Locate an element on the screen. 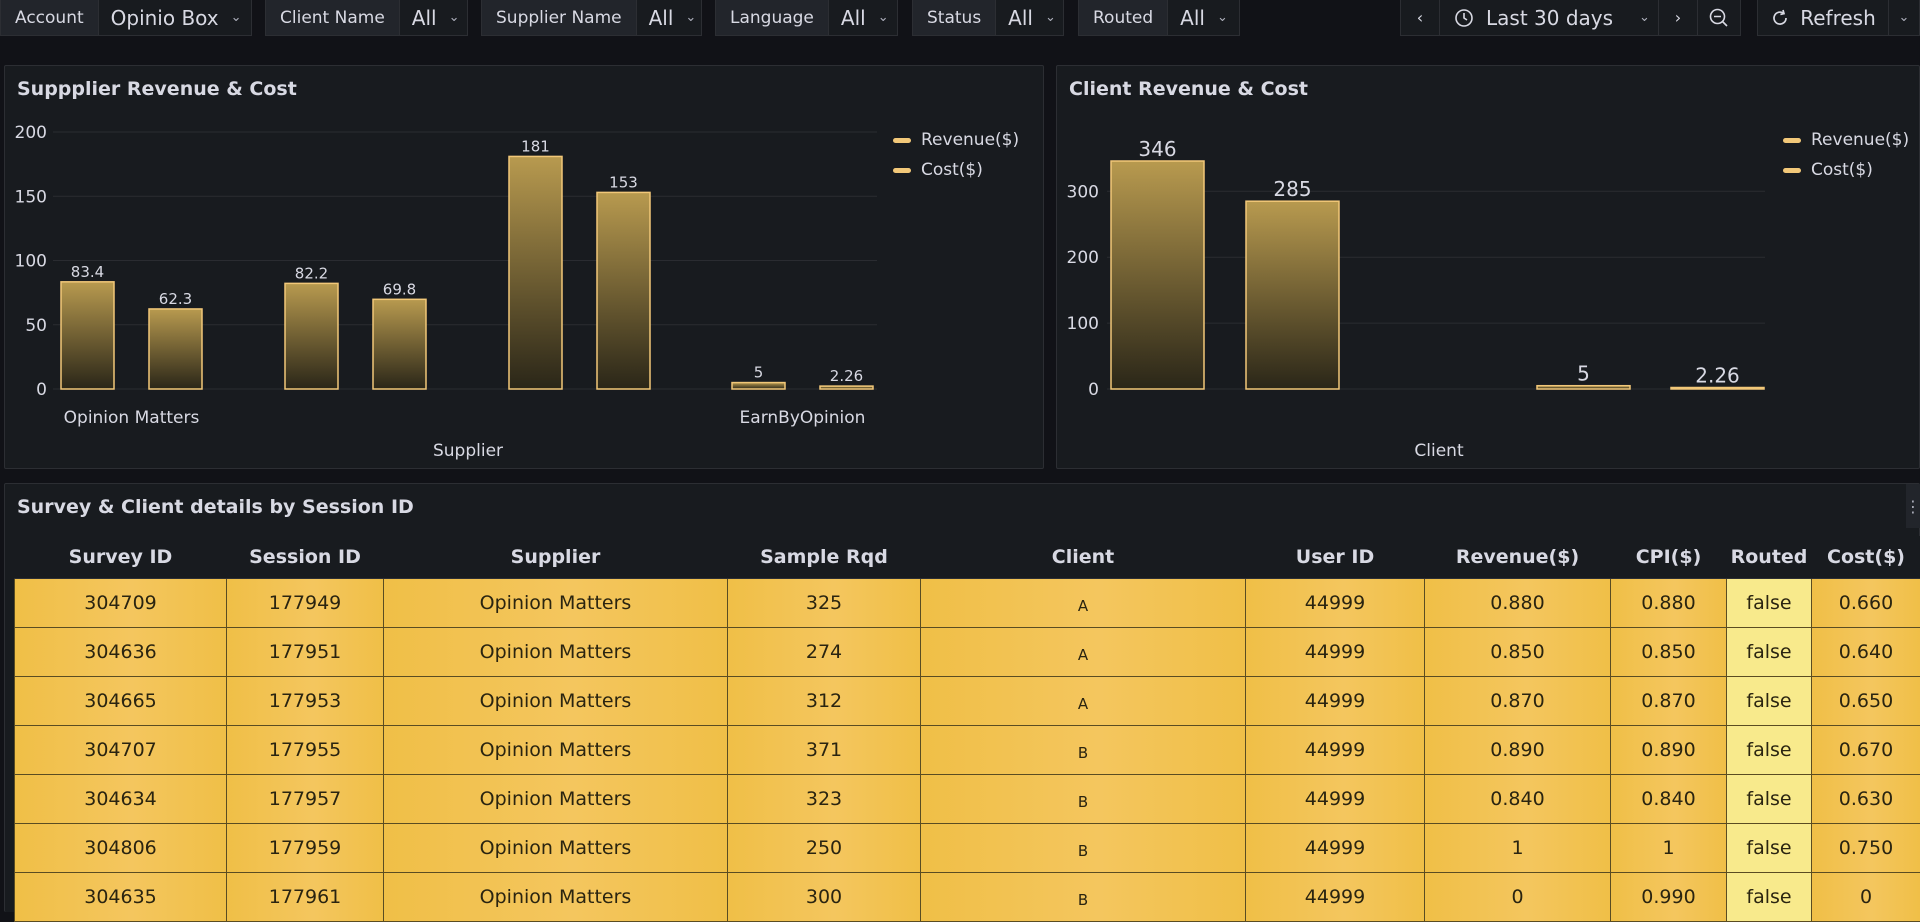 The width and height of the screenshot is (1920, 922). column-header: User ID is located at coordinates (1335, 557).